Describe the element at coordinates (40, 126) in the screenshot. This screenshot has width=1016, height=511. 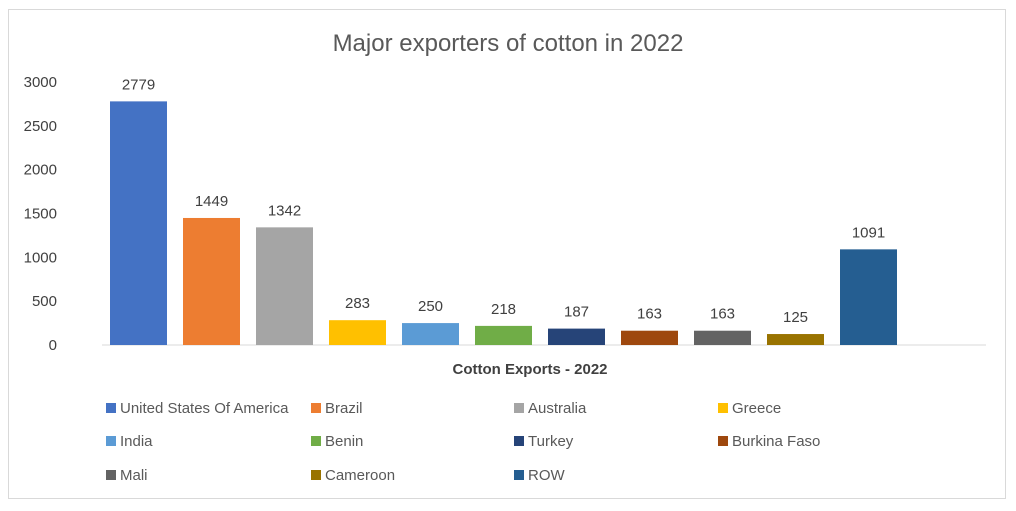
I see `y-tick-label: 2500` at that location.